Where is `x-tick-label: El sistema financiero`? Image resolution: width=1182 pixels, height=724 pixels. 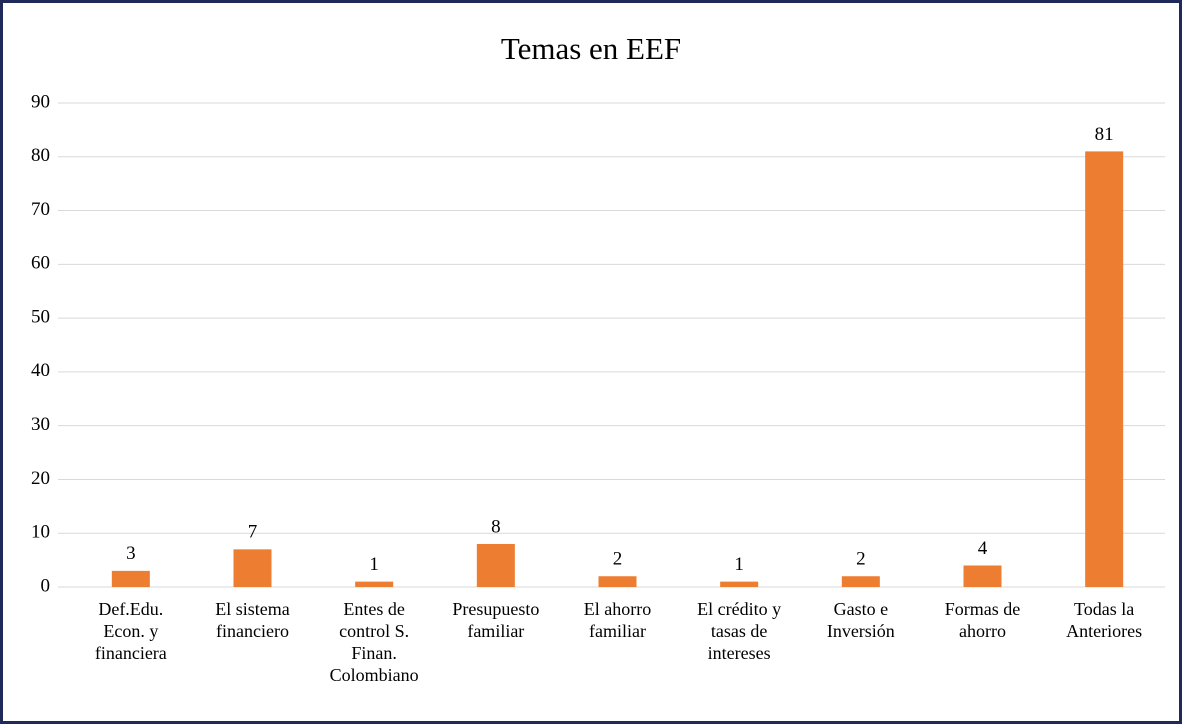 x-tick-label: El sistema financiero is located at coordinates (252, 620).